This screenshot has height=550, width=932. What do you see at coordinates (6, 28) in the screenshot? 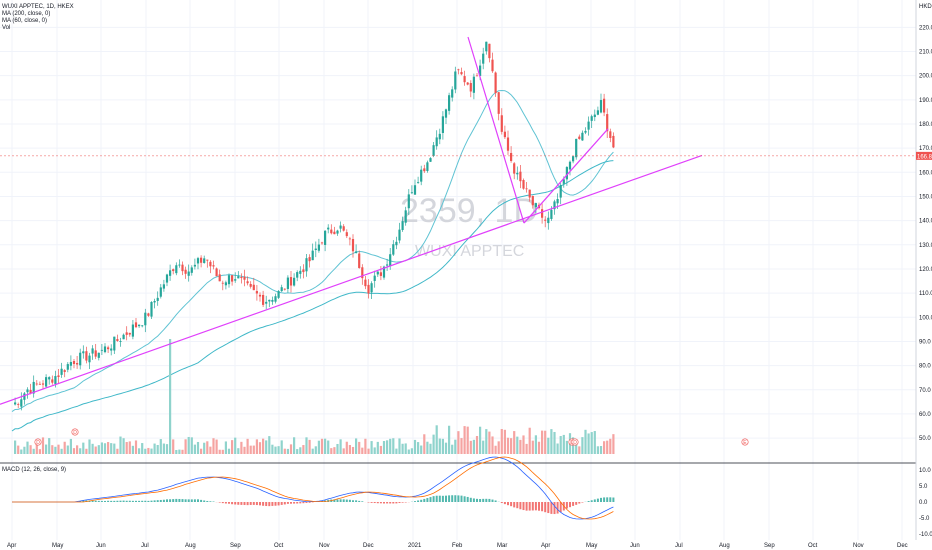
I see `indicator-vol: Vol` at bounding box center [6, 28].